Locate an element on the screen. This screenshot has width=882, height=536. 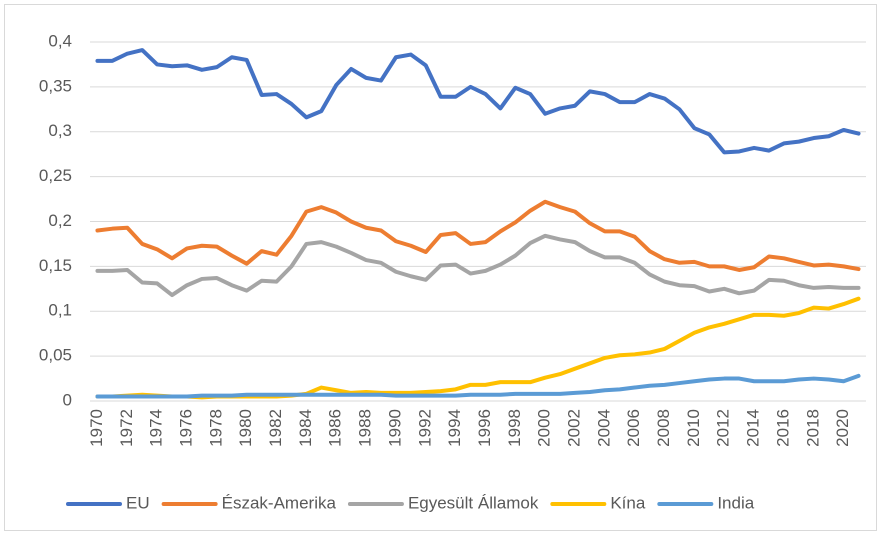
x-tick-label: 1978 is located at coordinates (215, 428).